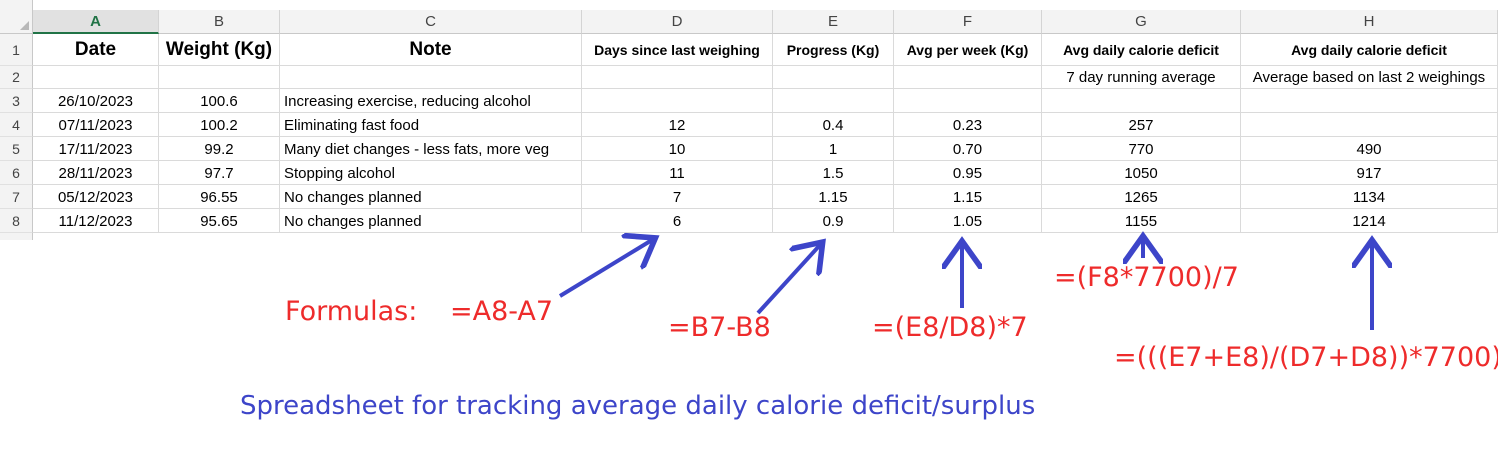  I want to click on column-header-g: G, so click(1141, 22).